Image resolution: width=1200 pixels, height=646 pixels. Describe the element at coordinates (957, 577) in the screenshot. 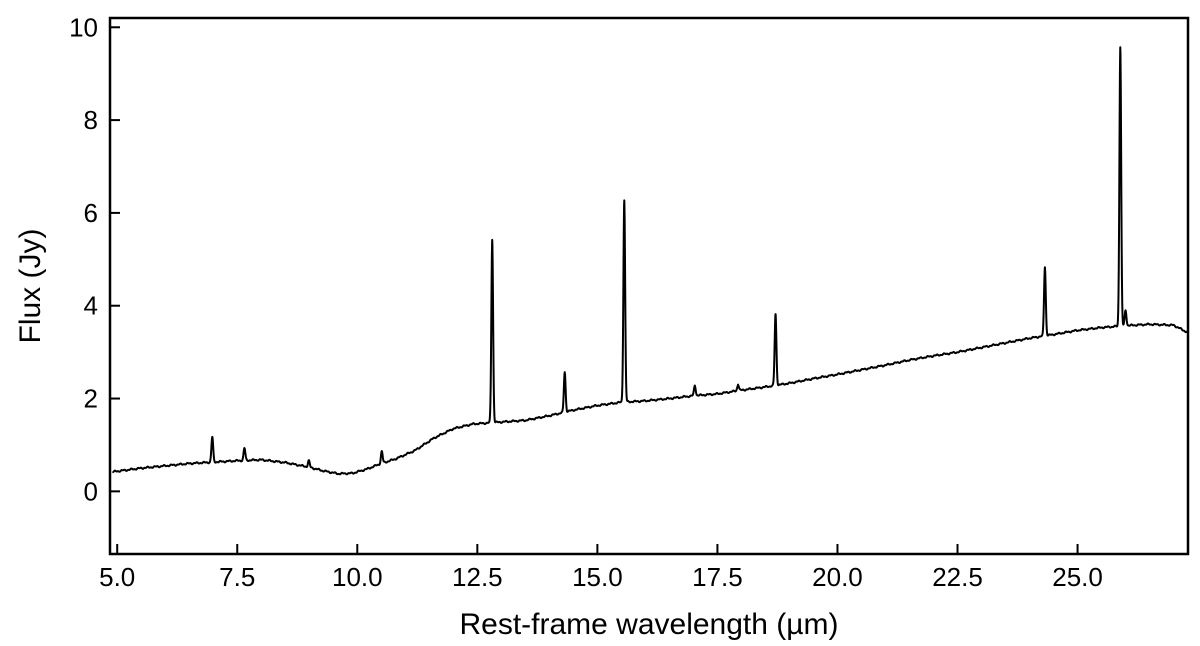

I see `x-tick-label: 22.5` at that location.